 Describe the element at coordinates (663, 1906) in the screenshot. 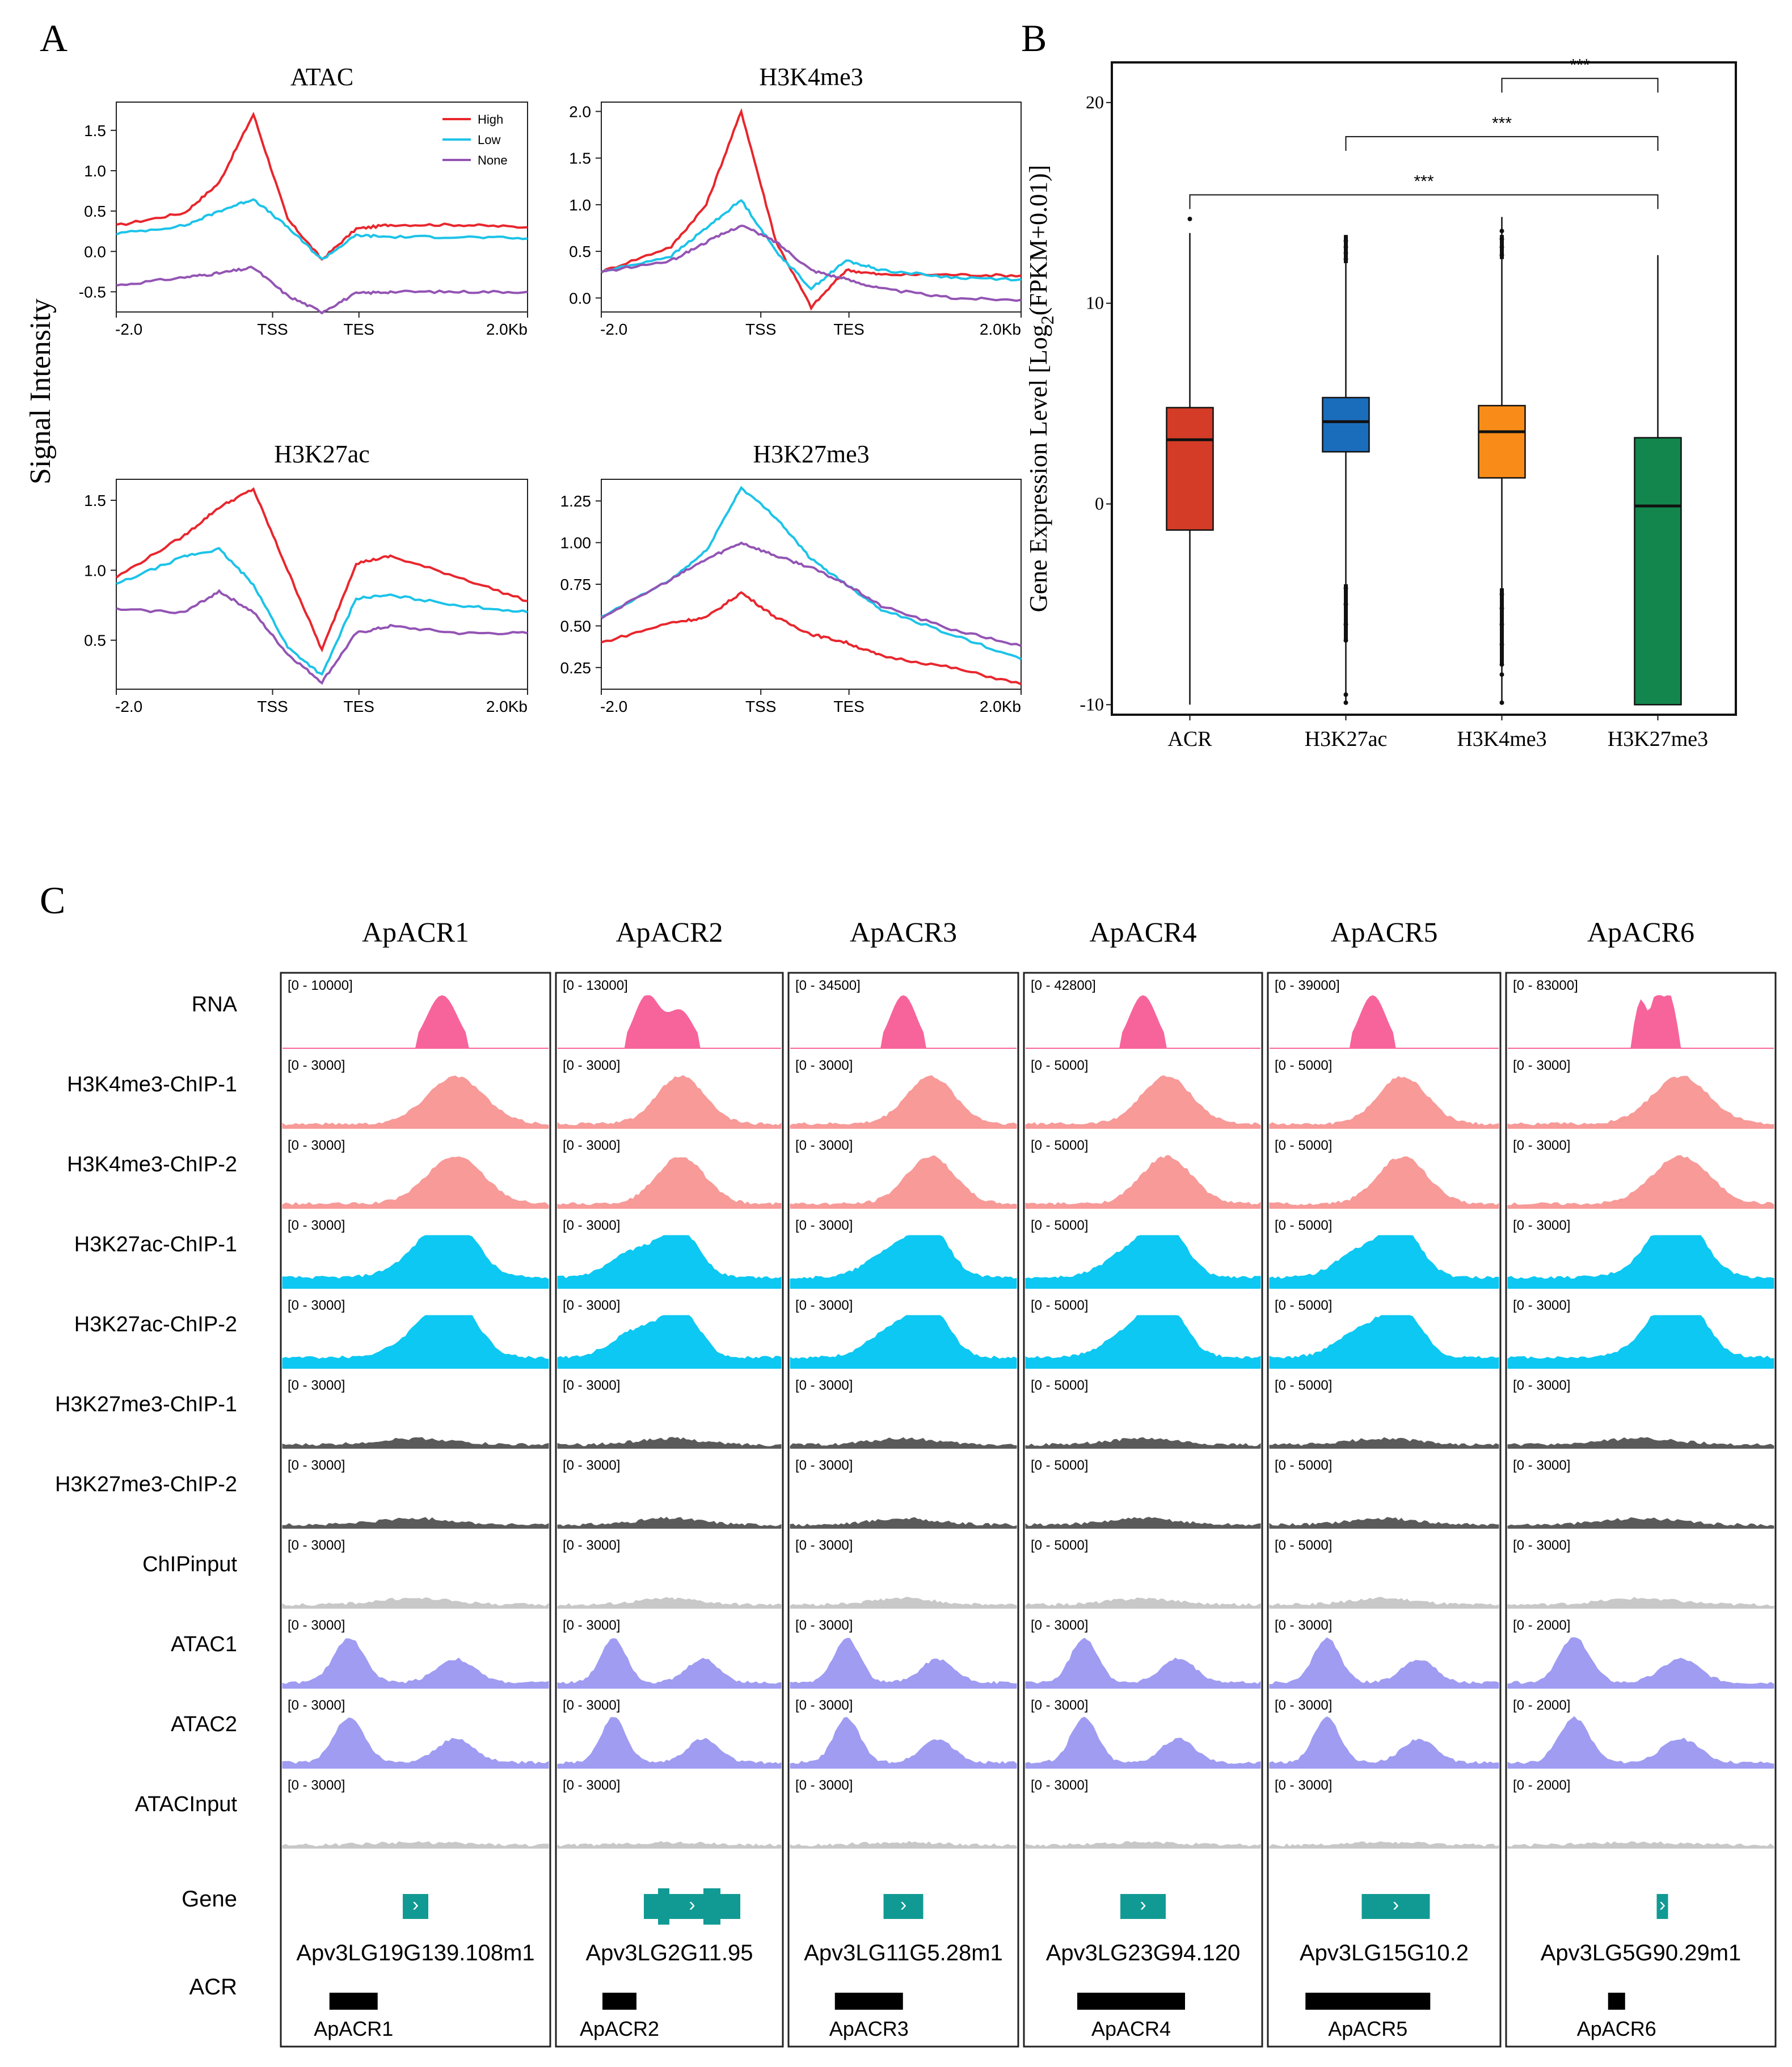

I see `gene-exon` at that location.